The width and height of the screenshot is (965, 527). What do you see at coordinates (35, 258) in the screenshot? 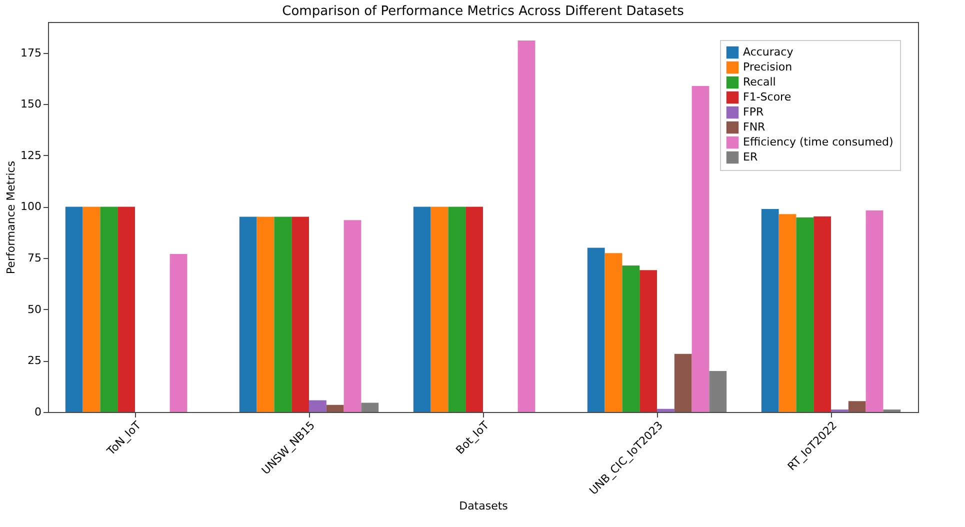
I see `y-tick-label: 75` at bounding box center [35, 258].